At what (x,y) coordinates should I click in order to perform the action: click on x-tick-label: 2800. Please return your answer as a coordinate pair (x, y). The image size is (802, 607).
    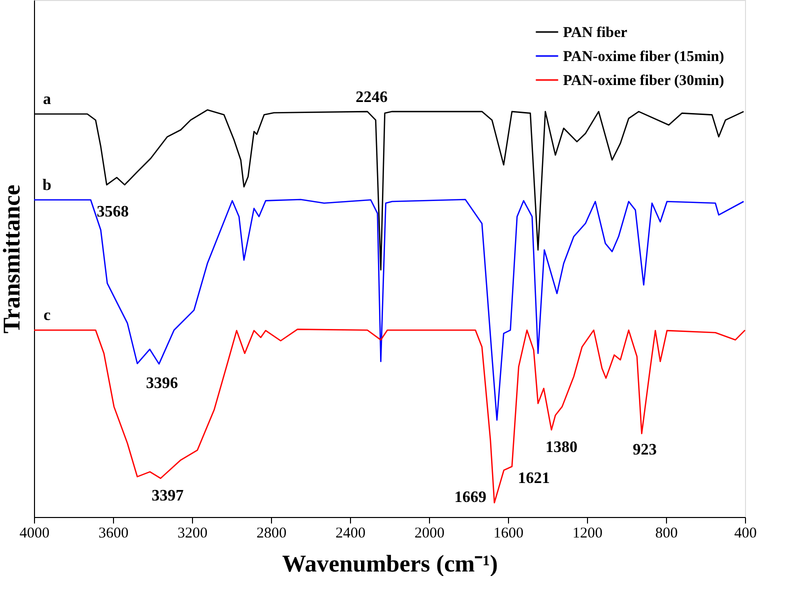
    Looking at the image, I should click on (271, 534).